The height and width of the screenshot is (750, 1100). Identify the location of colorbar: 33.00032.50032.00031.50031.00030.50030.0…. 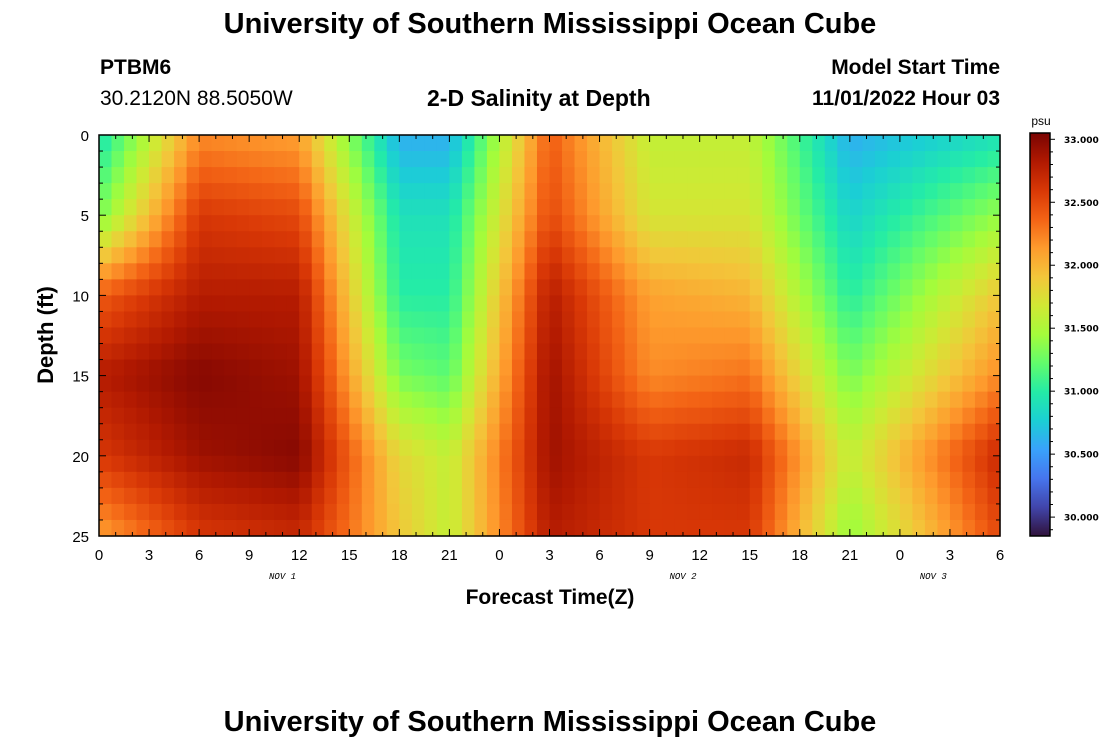
(1064, 334).